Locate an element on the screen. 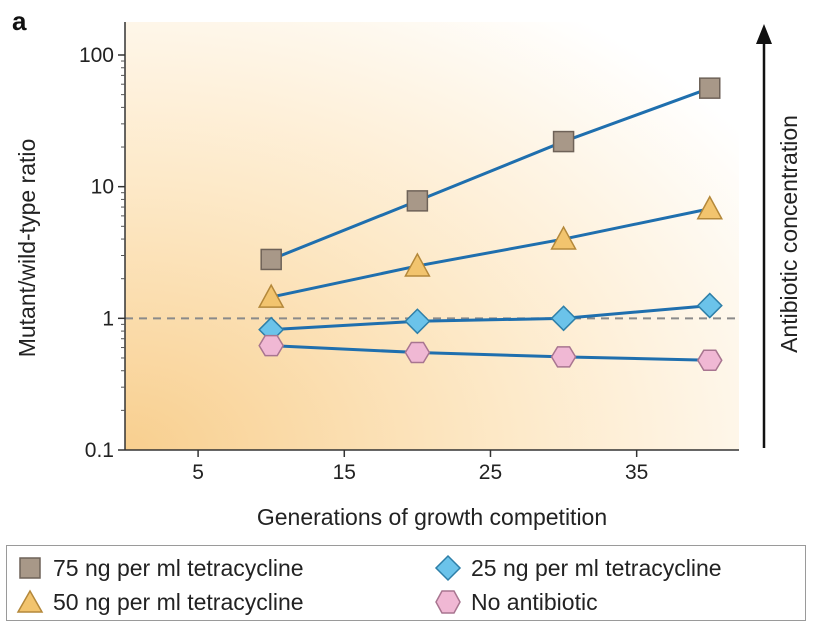 This screenshot has width=815, height=625. legend-label-no-antibiotic: No antibiotic is located at coordinates (534, 601).